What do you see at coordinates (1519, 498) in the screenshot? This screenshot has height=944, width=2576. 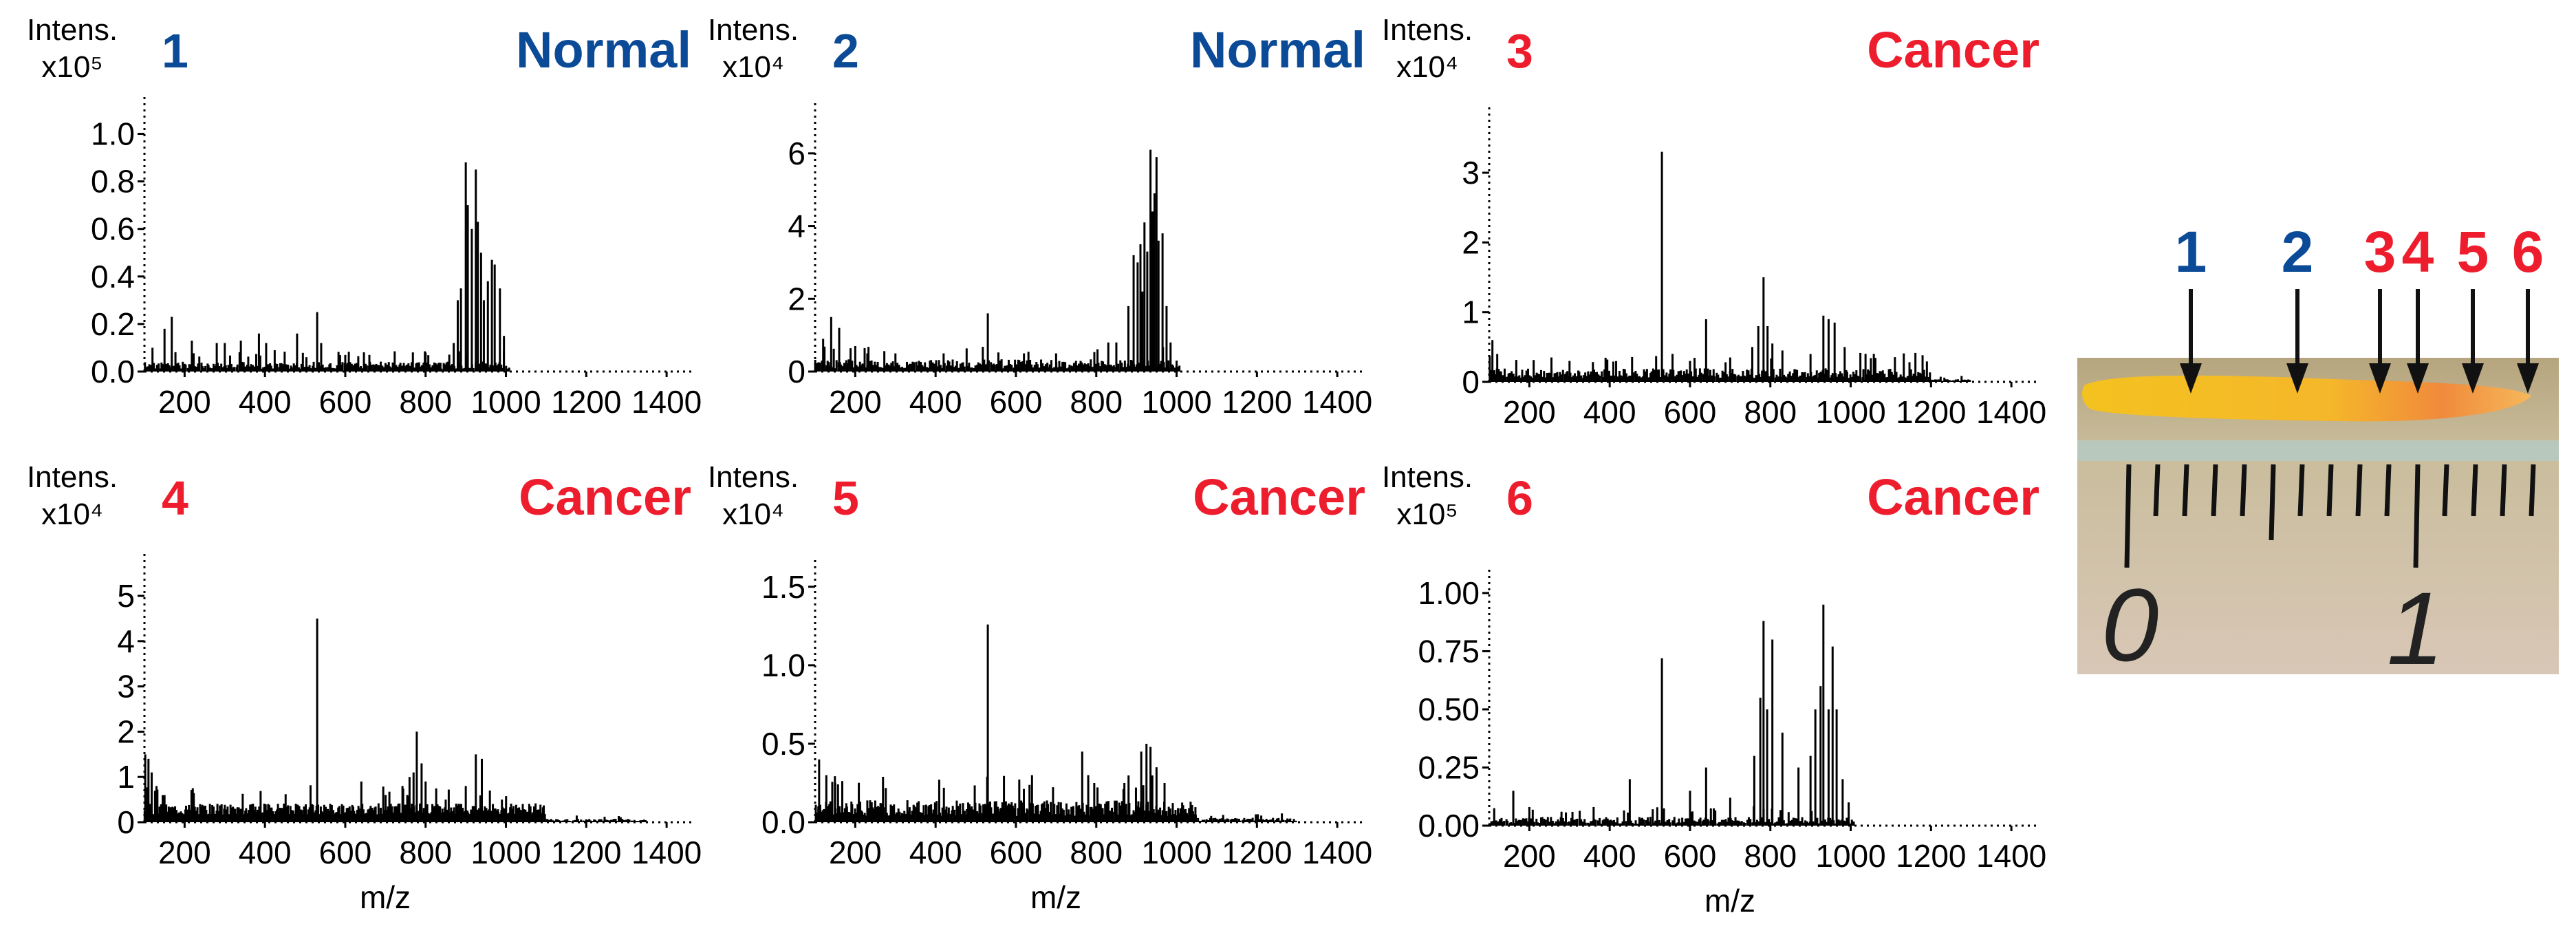 I see `panel-number: 6` at bounding box center [1519, 498].